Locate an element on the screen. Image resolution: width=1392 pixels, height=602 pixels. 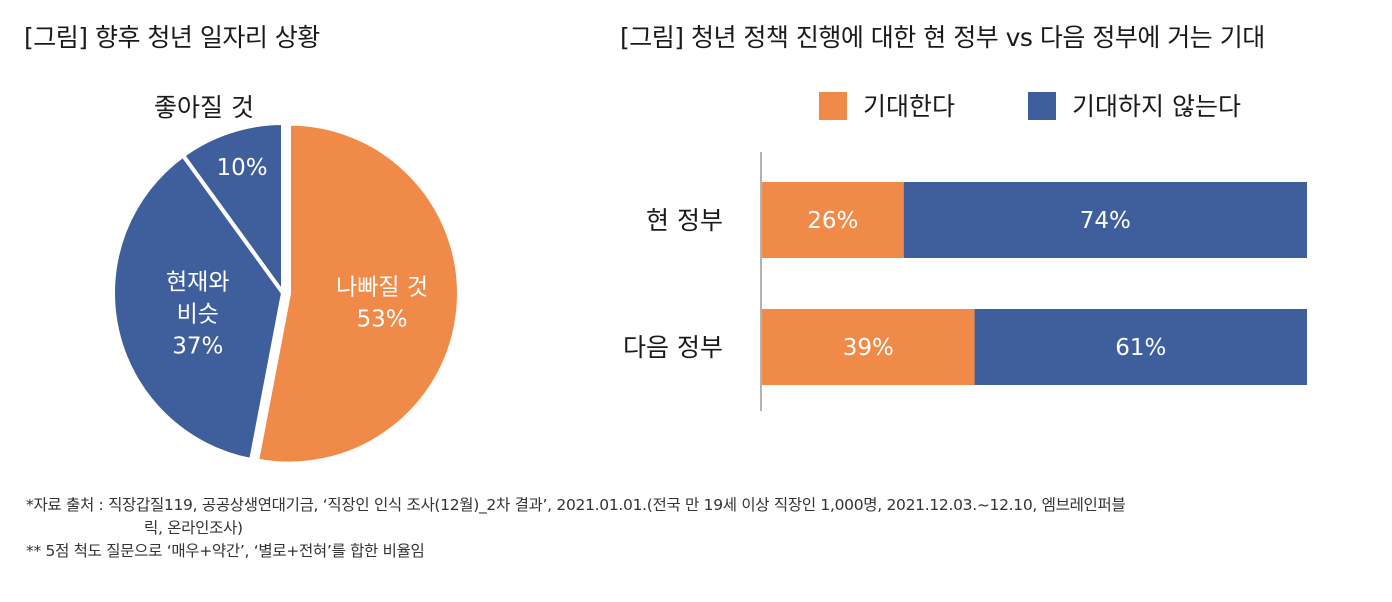
pie-value-label: 53% is located at coordinates (381, 319).